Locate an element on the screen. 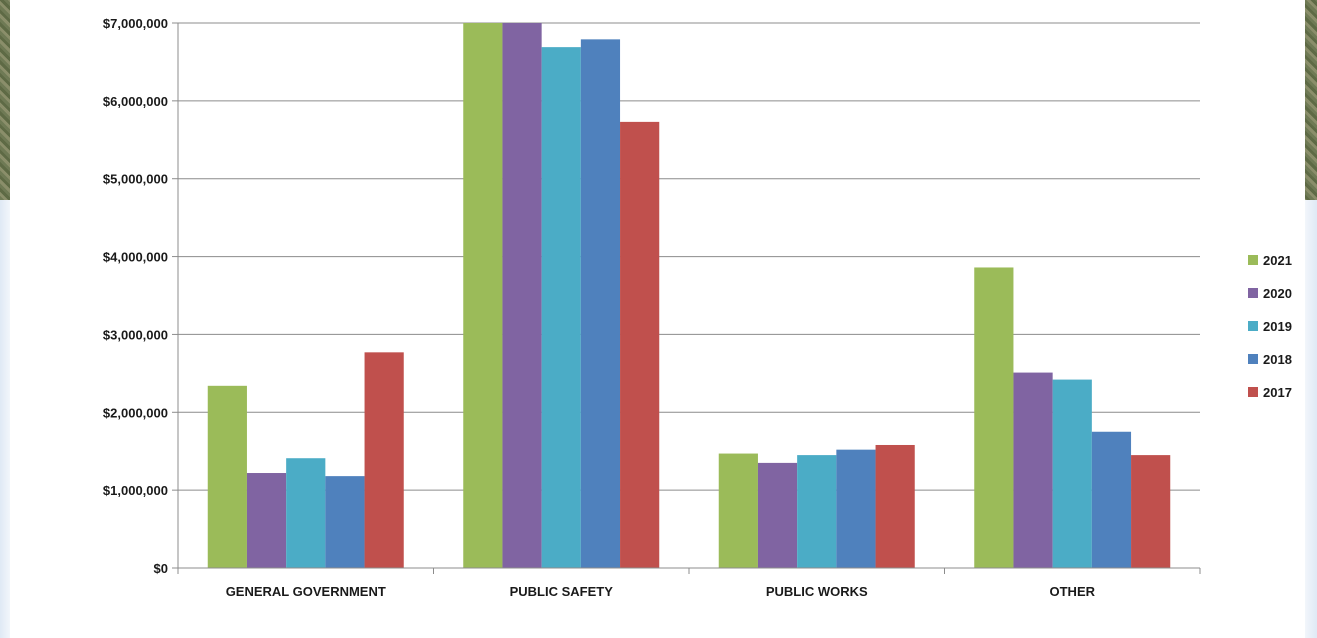  x-category-label: OTHER is located at coordinates (1073, 591).